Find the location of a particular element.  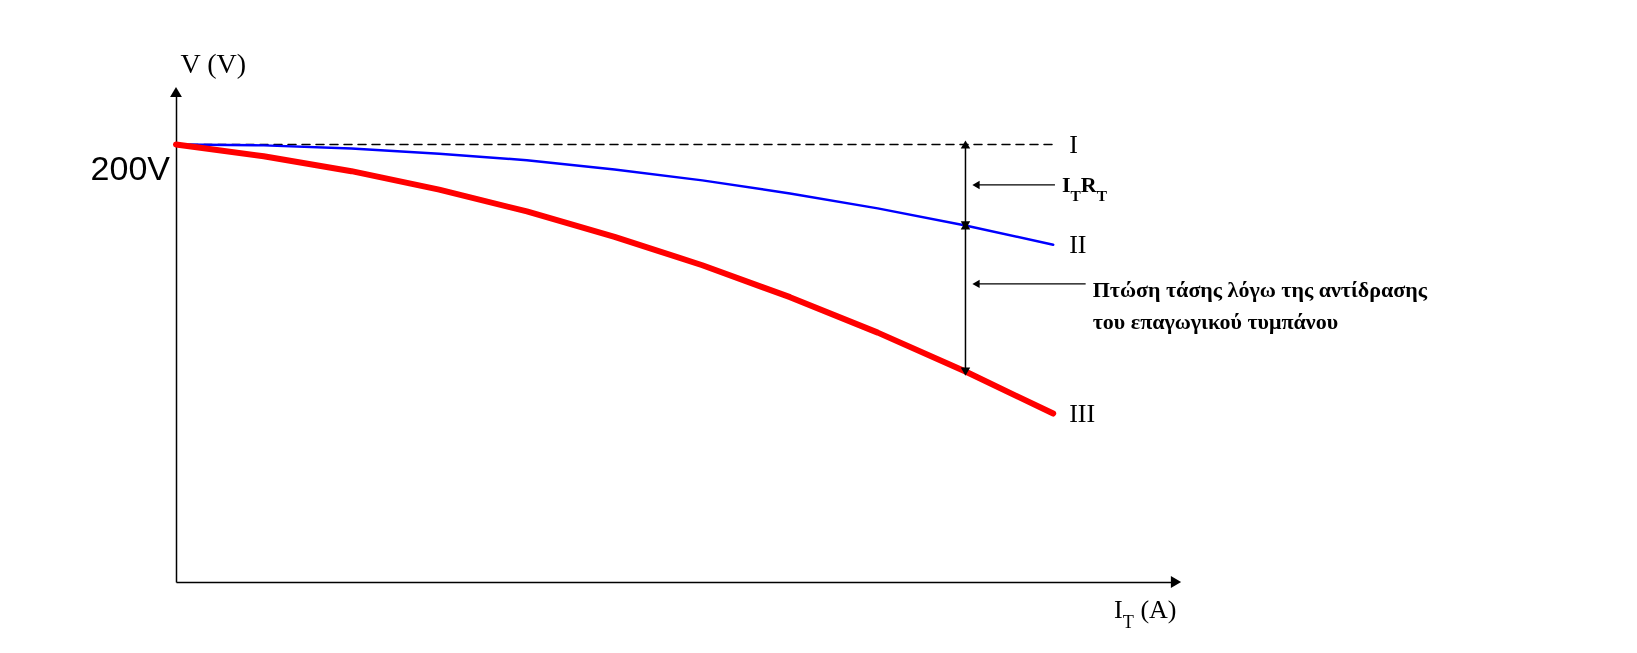

series-label: III is located at coordinates (1082, 413).